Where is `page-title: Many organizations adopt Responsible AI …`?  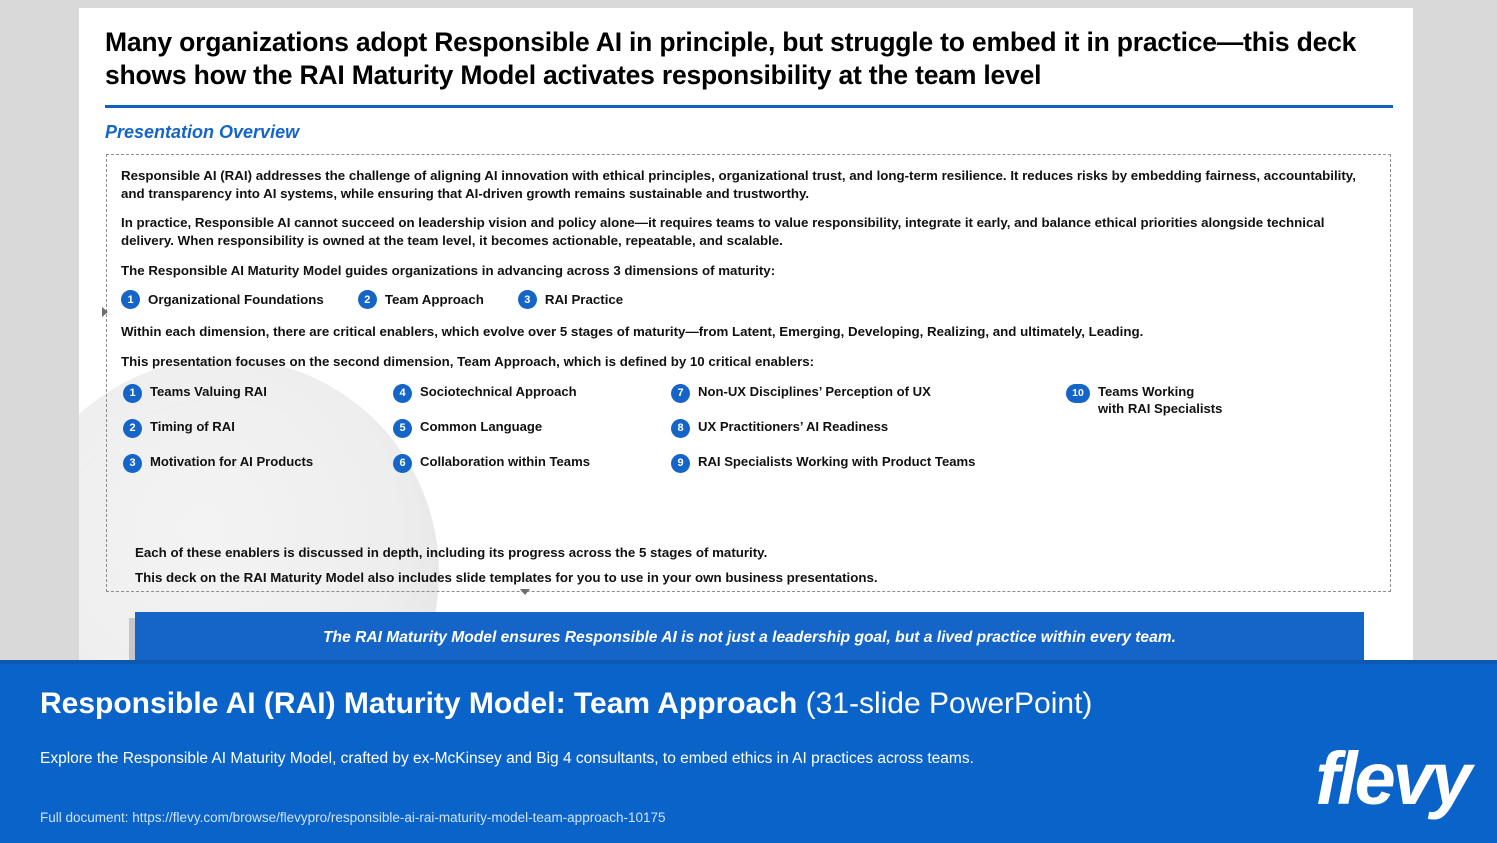
page-title: Many organizations adopt Responsible AI … is located at coordinates (731, 59).